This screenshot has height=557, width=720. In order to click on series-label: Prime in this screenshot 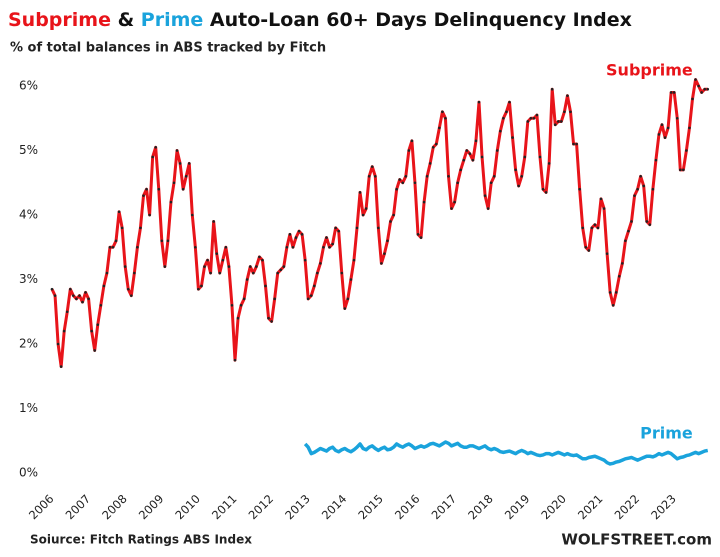, I will do `click(666, 433)`.